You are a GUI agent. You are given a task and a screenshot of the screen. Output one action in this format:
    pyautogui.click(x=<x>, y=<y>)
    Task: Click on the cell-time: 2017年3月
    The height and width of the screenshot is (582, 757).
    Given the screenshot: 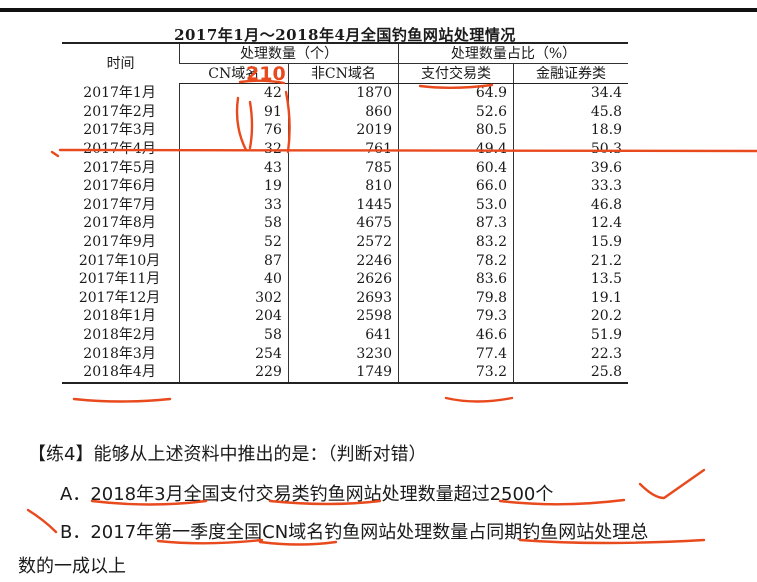 What is the action you would take?
    pyautogui.click(x=119, y=130)
    